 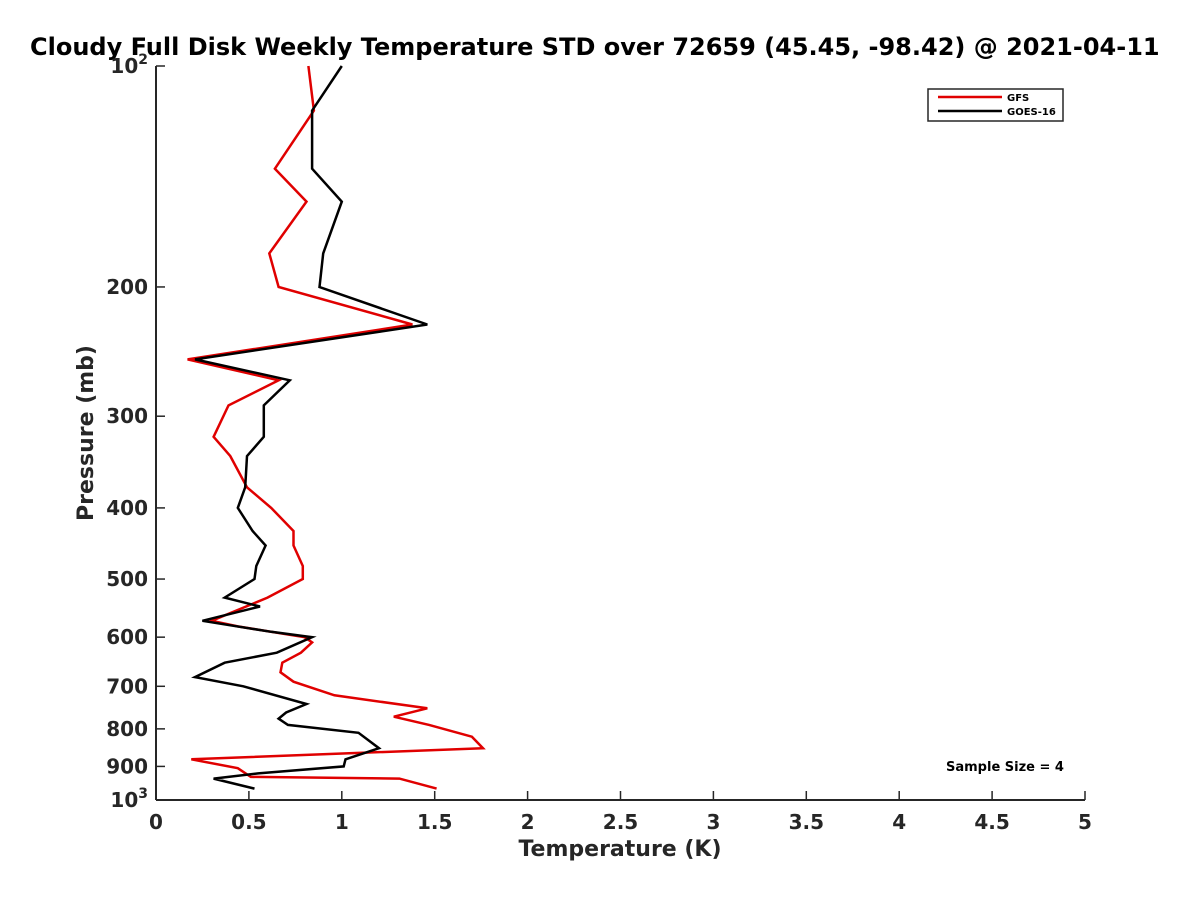 I want to click on y-tick-label: 500, so click(x=127, y=579).